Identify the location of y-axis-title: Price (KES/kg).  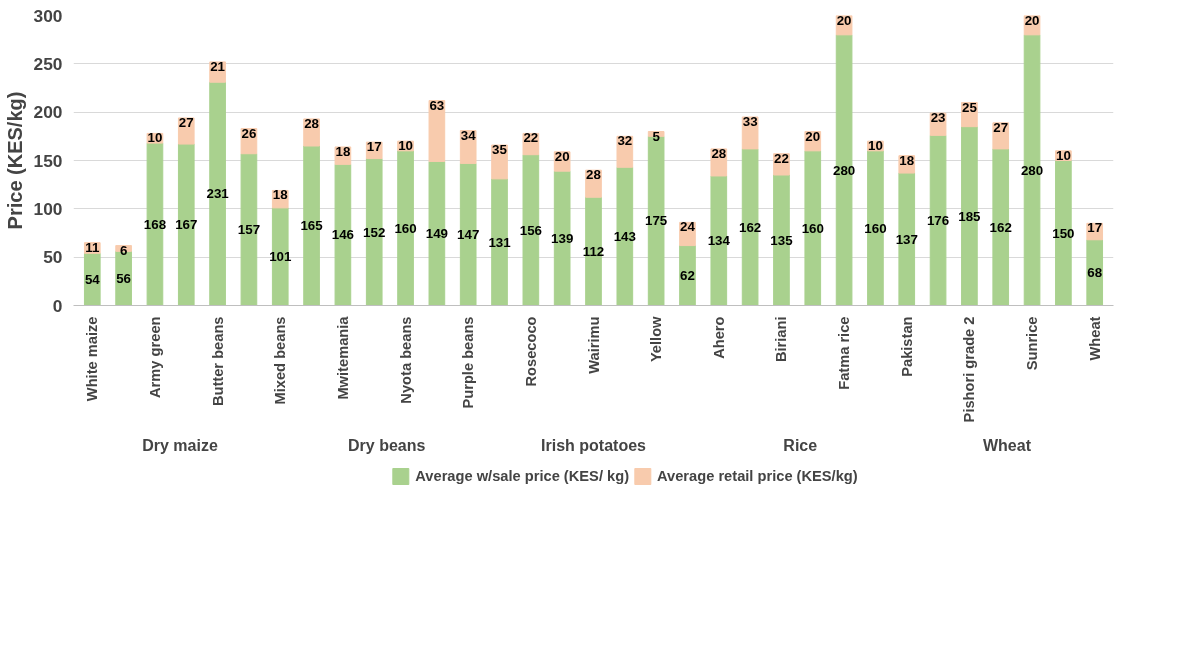
(14, 160).